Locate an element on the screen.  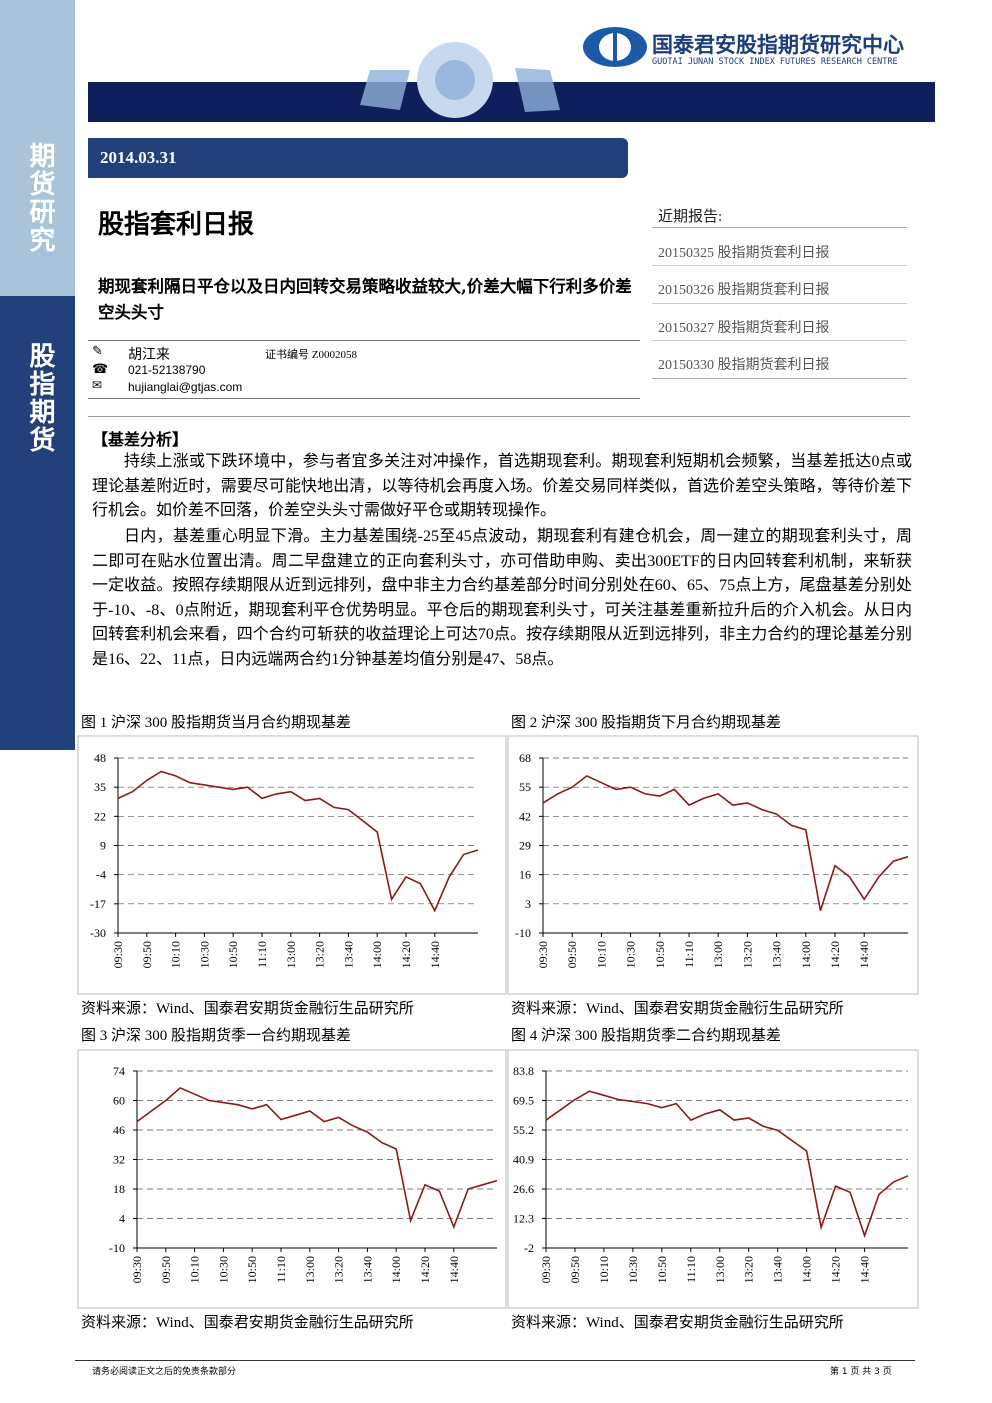
header-band is located at coordinates (511, 102).